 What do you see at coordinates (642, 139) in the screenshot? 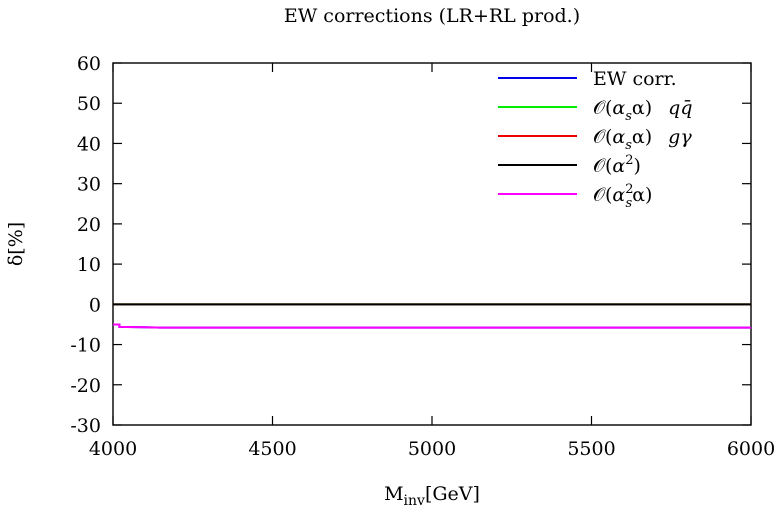
I see `legend-label: 𝒪(αsα) gγ` at bounding box center [642, 139].